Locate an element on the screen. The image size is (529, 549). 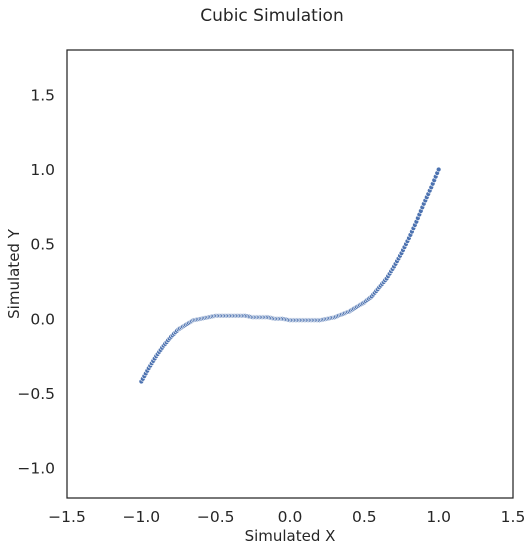
y-axis-label: Simulated Y is located at coordinates (14, 273).